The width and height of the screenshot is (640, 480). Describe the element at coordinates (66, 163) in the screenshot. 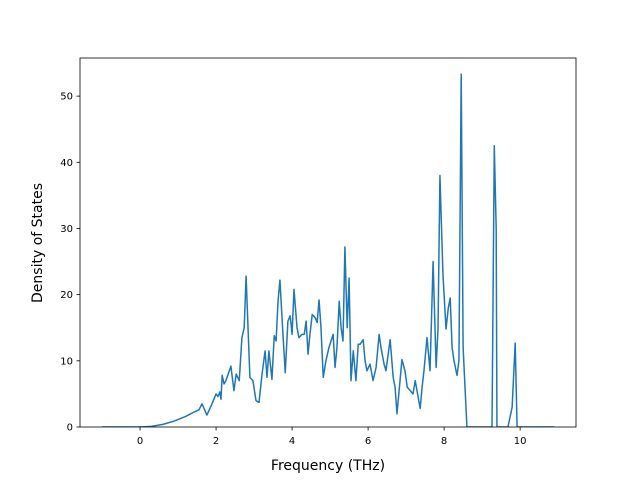

I see `y-tick-label: 40` at that location.